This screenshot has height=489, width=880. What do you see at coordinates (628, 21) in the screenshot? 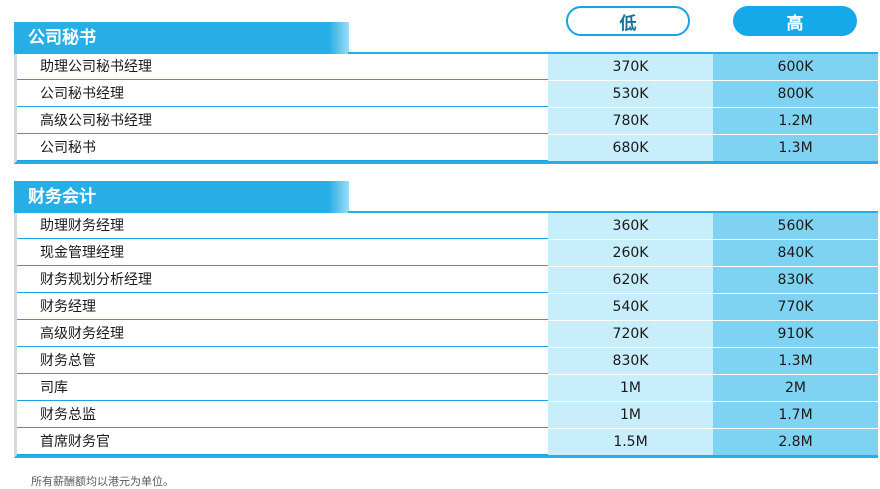
I see `column-header-low: 低` at bounding box center [628, 21].